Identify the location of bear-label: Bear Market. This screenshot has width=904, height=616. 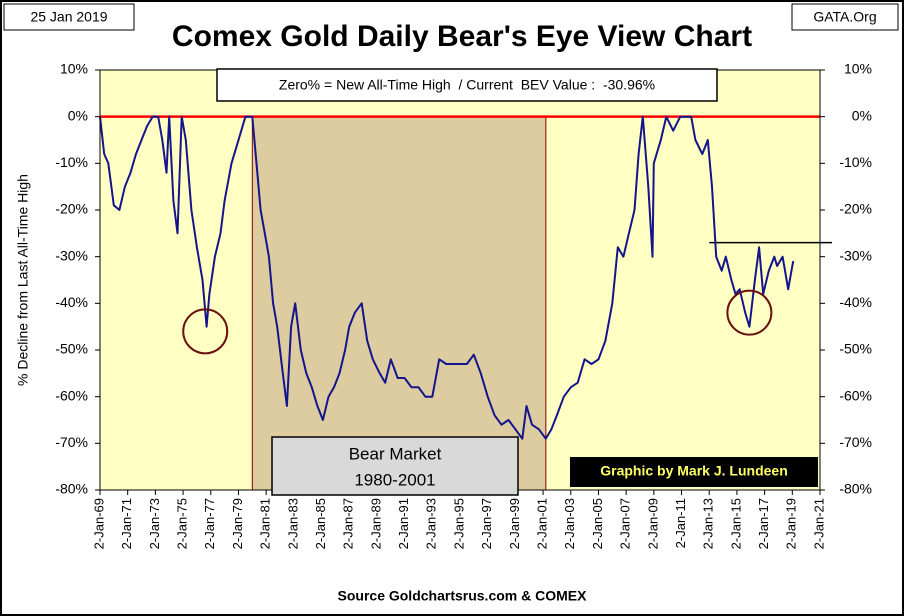
(395, 453).